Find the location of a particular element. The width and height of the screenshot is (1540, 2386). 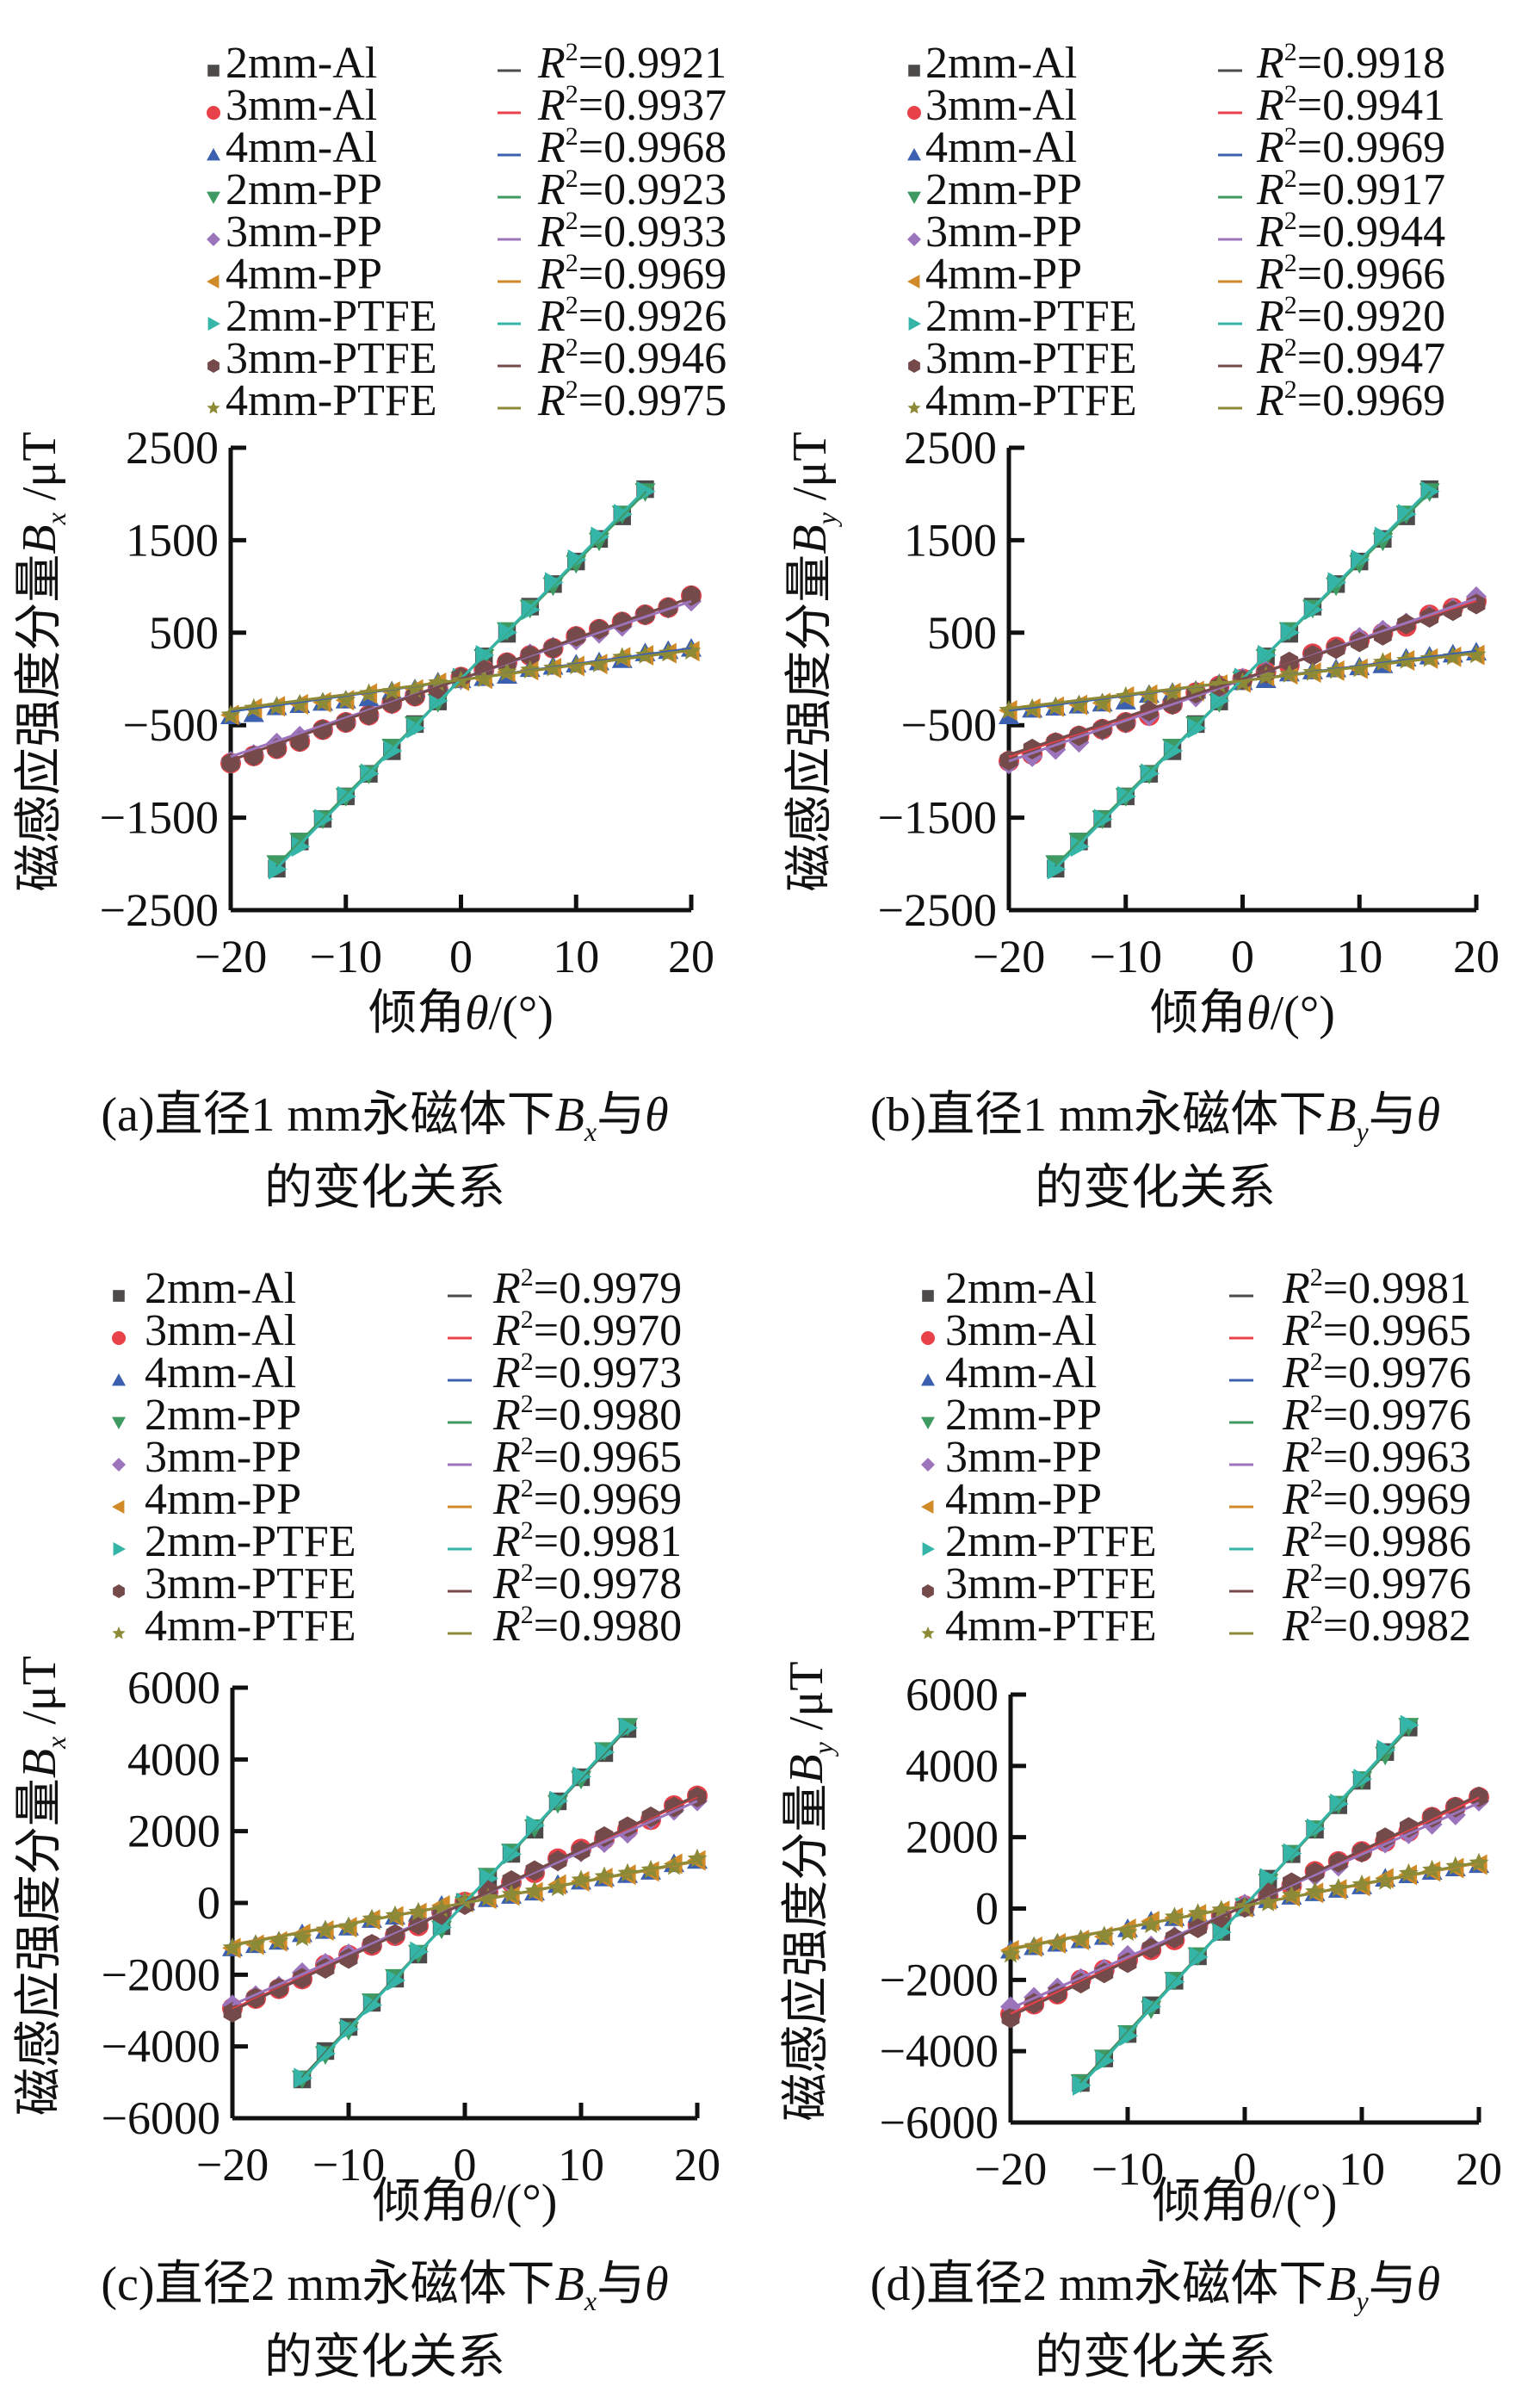

legend-label: 3mm-Al is located at coordinates (1021, 1330).